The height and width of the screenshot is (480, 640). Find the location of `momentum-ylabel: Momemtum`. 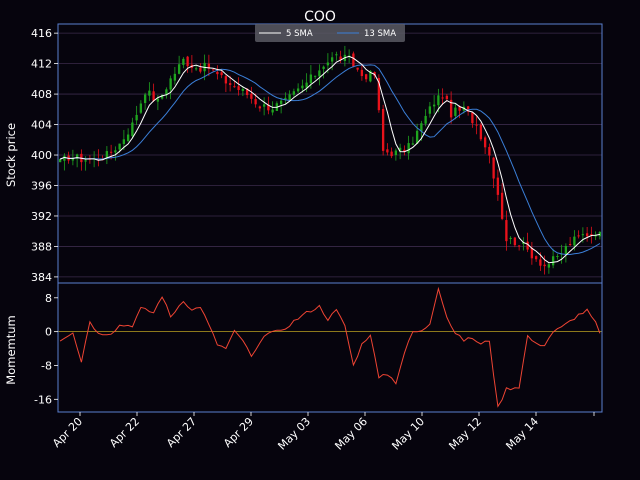

momentum-ylabel: Momemtum is located at coordinates (11, 349).